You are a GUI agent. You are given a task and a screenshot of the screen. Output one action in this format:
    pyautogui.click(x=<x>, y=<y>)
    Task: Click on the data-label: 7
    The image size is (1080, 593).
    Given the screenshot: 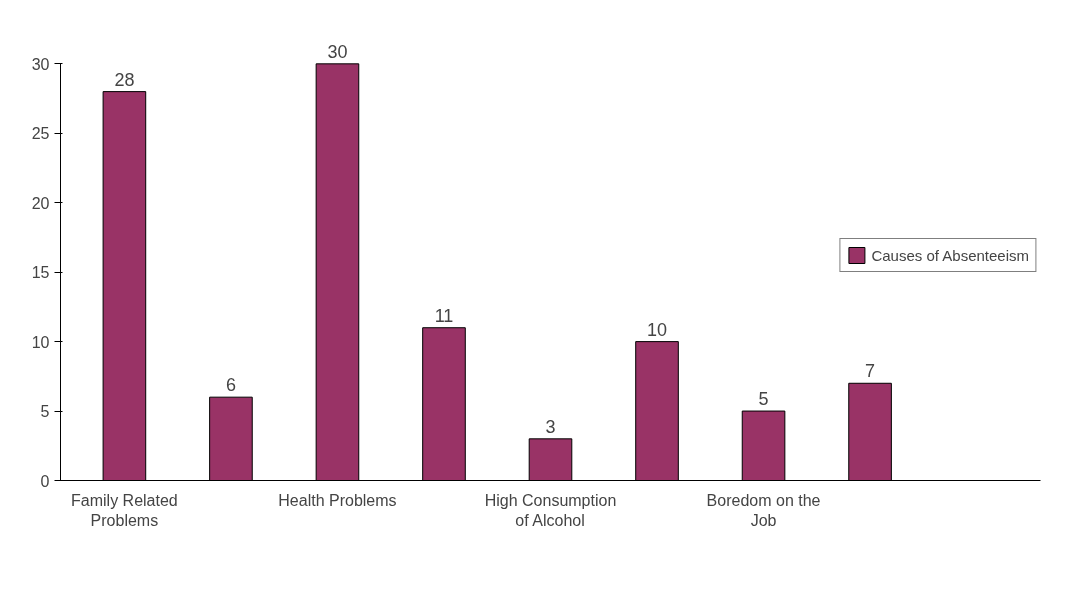 What is the action you would take?
    pyautogui.click(x=870, y=371)
    